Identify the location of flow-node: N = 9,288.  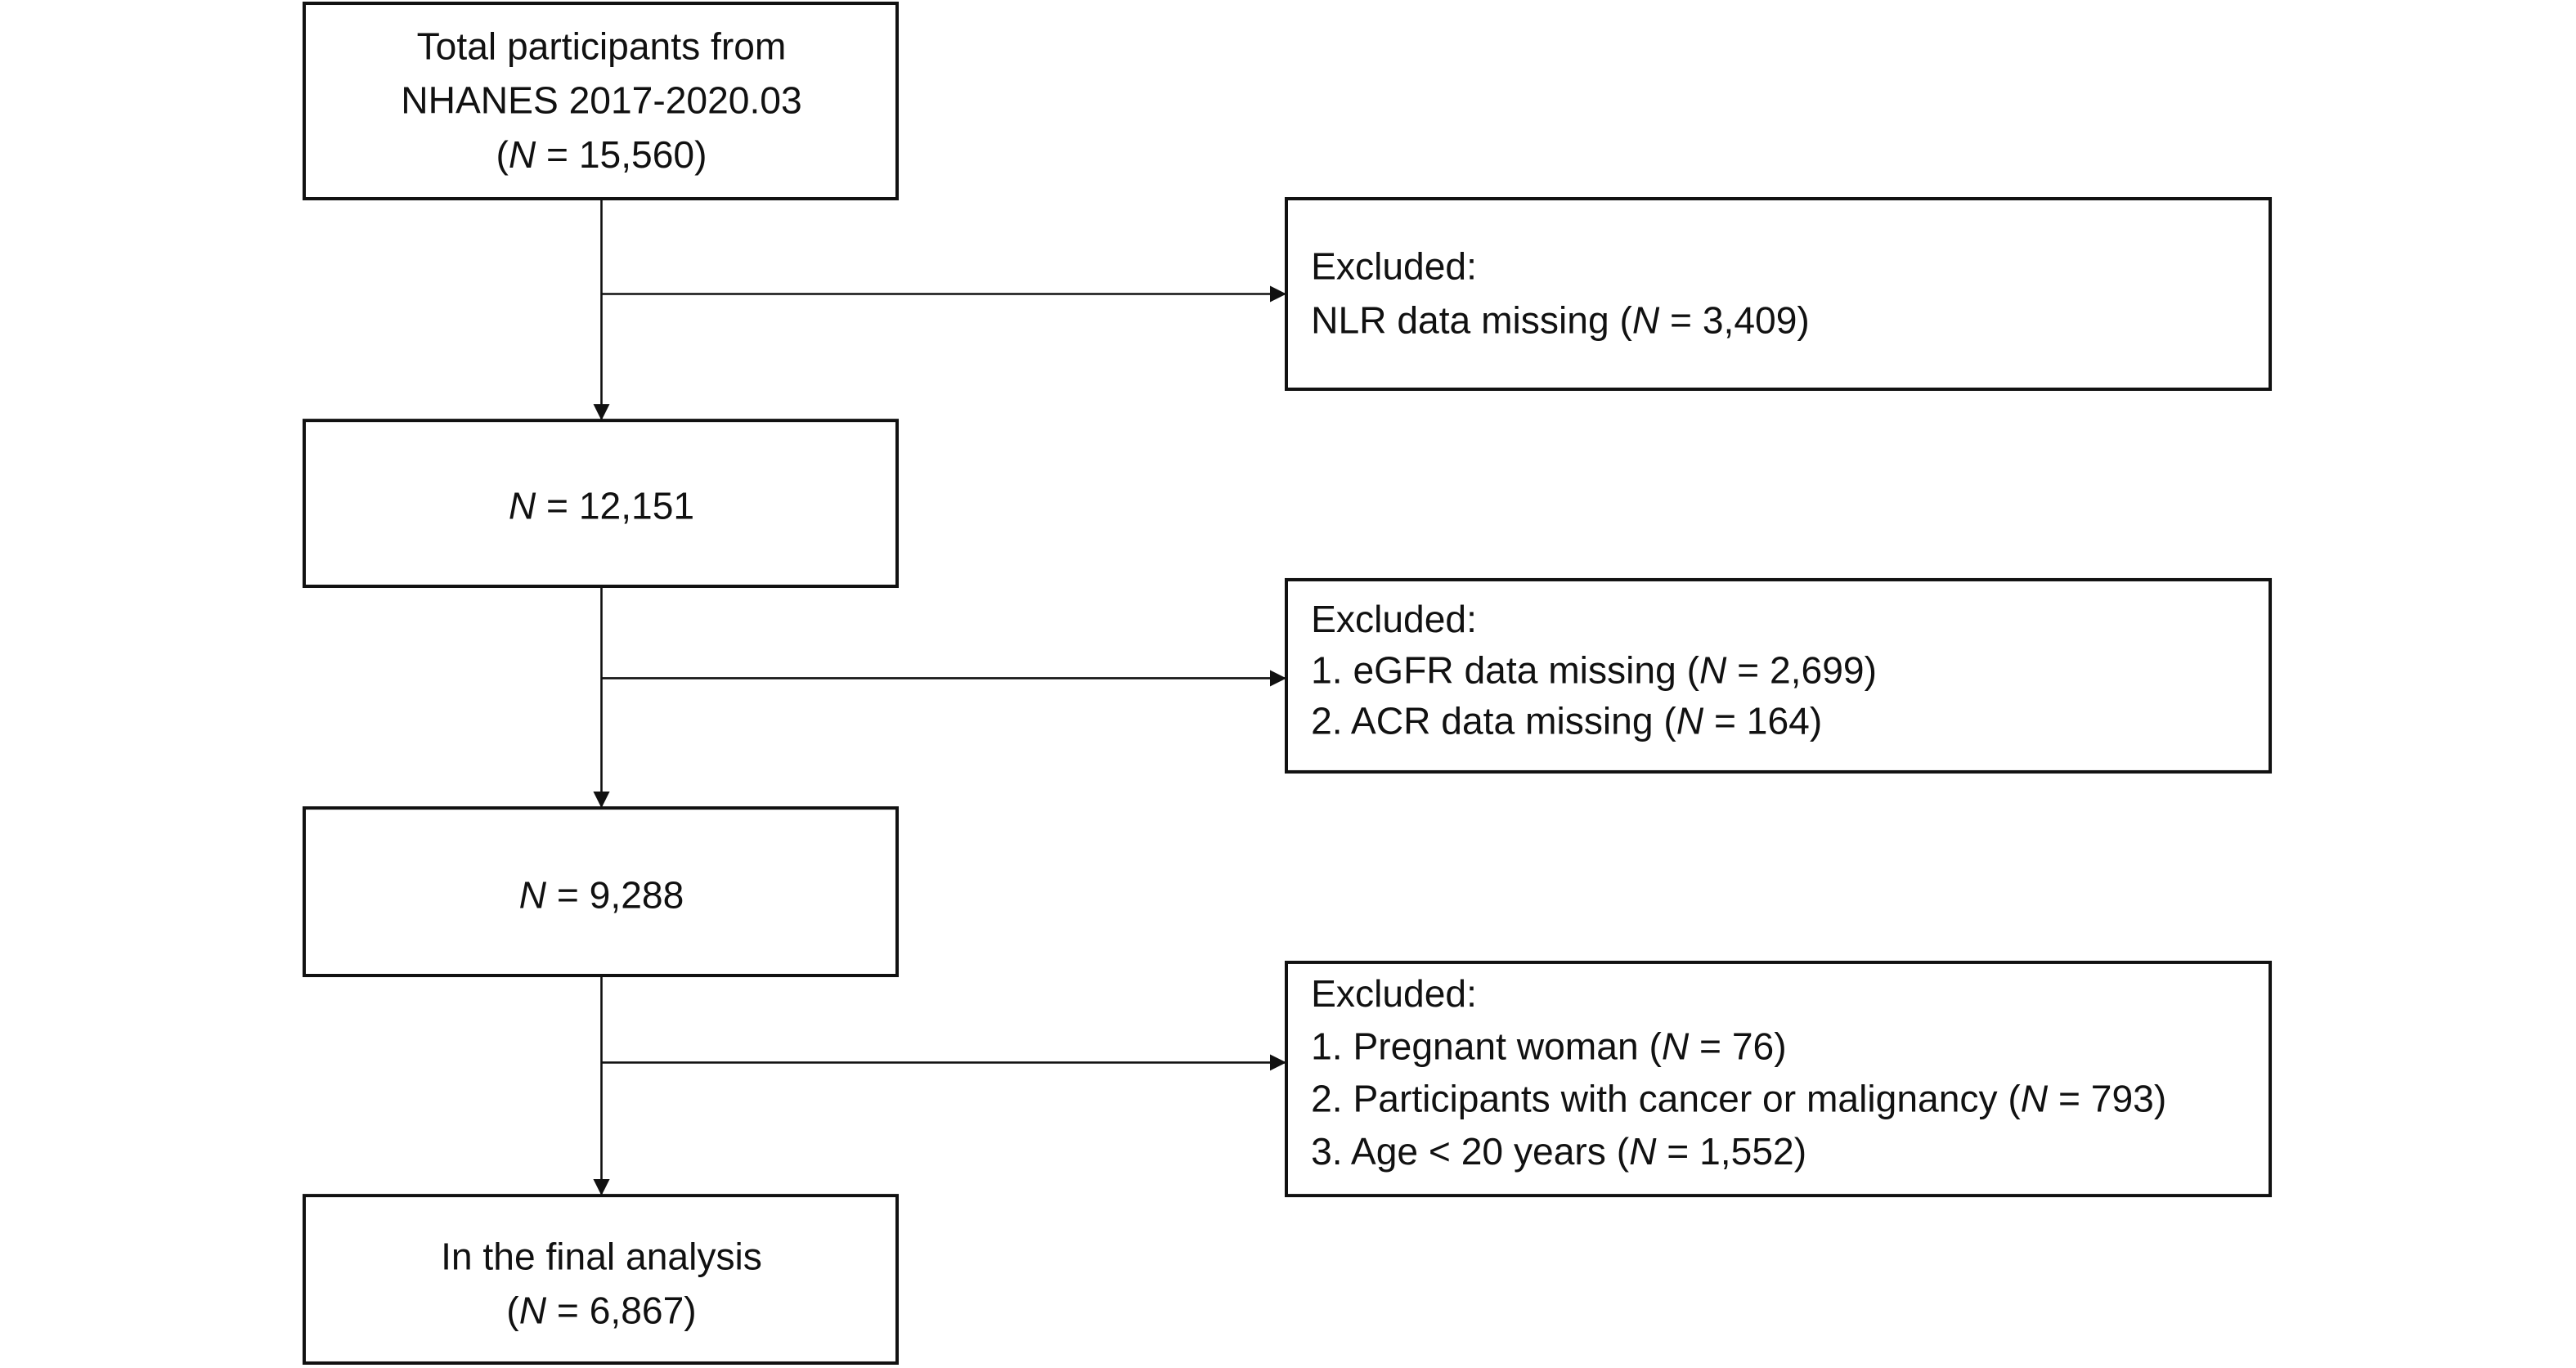
(601, 891).